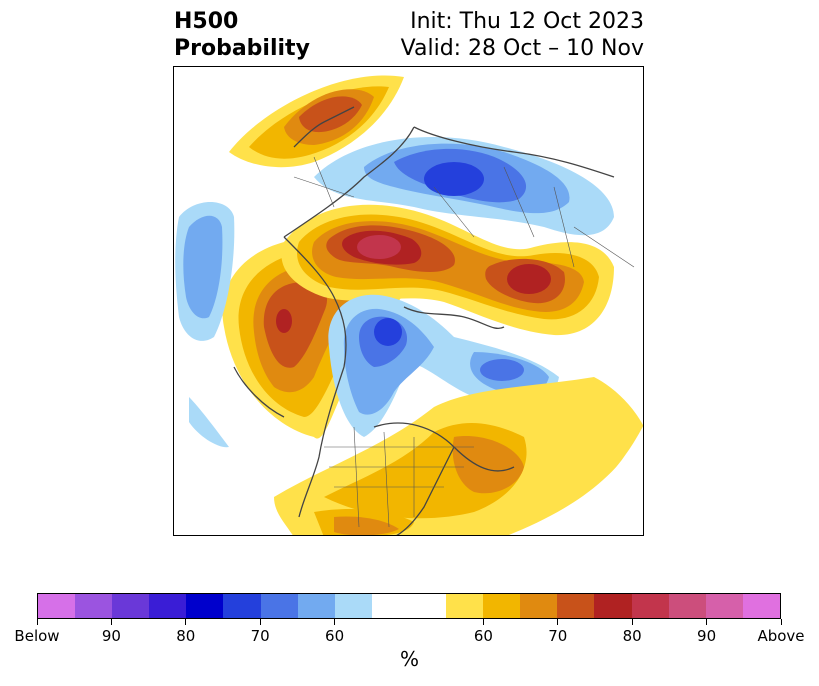 This screenshot has width=819, height=686. What do you see at coordinates (781, 636) in the screenshot?
I see `colorbar-tick-label: Above` at bounding box center [781, 636].